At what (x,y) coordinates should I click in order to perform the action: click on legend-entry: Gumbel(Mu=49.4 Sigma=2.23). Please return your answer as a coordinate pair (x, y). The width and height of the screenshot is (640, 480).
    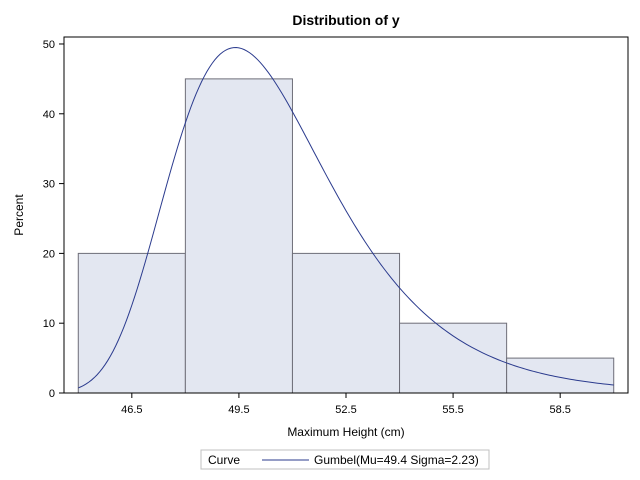
    Looking at the image, I should click on (396, 460).